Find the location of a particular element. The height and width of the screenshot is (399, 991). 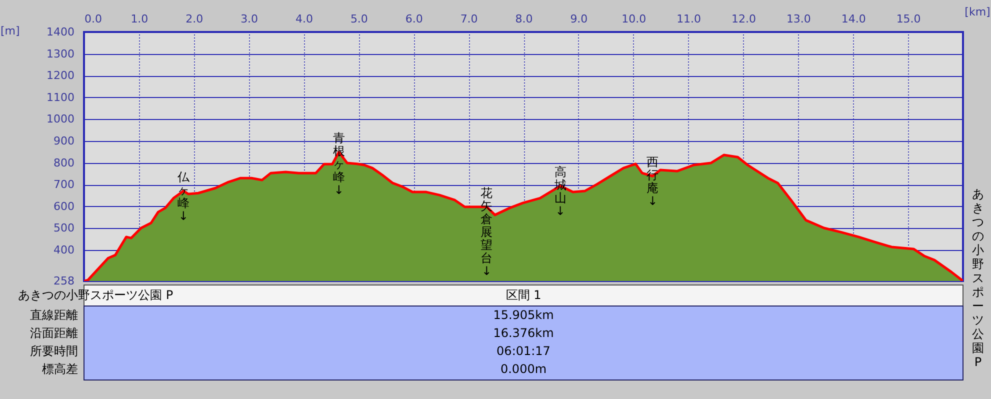

x-tick-label: 3.0 is located at coordinates (249, 19).